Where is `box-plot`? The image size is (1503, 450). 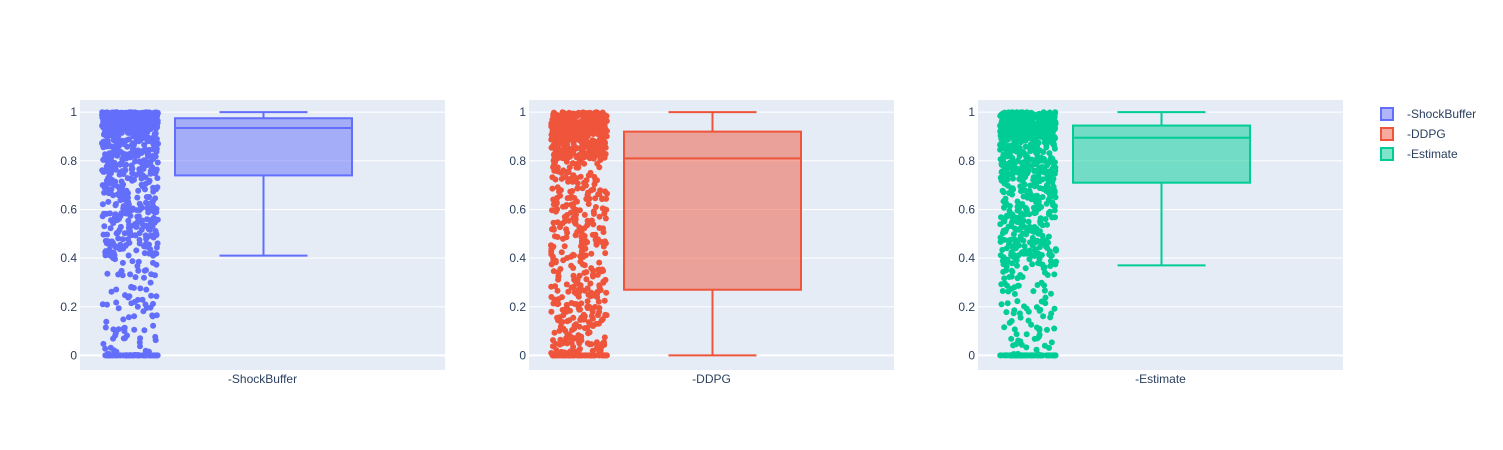
box-plot is located at coordinates (263, 184).